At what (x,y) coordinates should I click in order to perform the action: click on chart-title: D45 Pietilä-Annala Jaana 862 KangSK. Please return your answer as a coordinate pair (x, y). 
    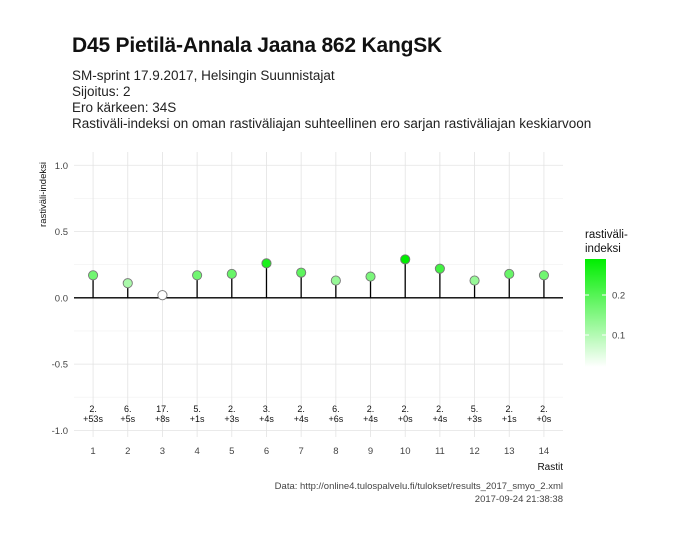
    Looking at the image, I should click on (257, 45).